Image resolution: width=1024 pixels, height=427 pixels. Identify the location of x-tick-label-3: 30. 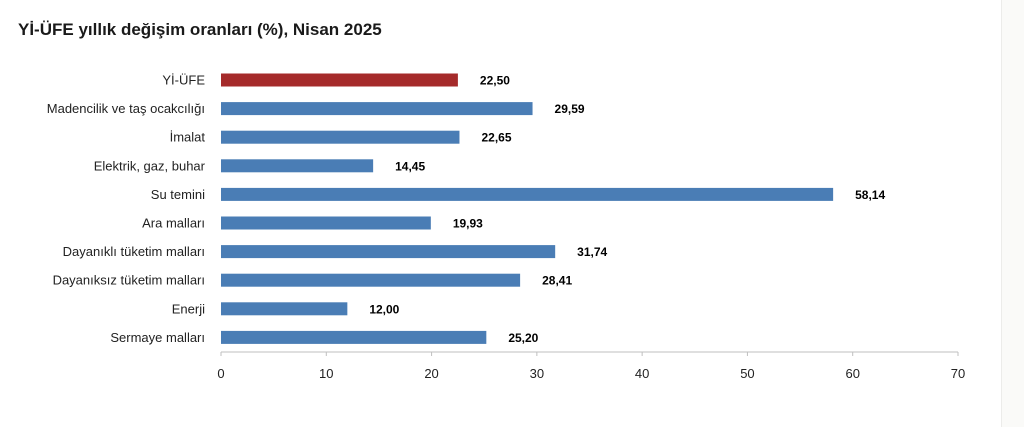
(537, 373).